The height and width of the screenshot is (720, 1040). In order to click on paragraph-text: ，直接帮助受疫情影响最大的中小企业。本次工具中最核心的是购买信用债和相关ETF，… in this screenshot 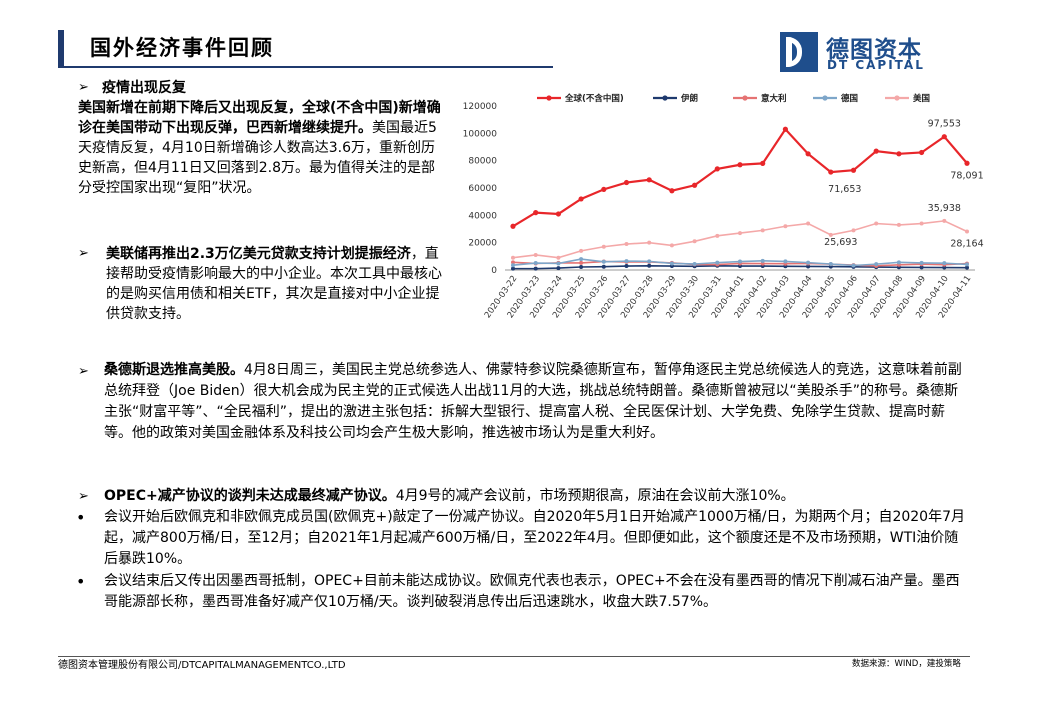, I will do `click(274, 284)`.